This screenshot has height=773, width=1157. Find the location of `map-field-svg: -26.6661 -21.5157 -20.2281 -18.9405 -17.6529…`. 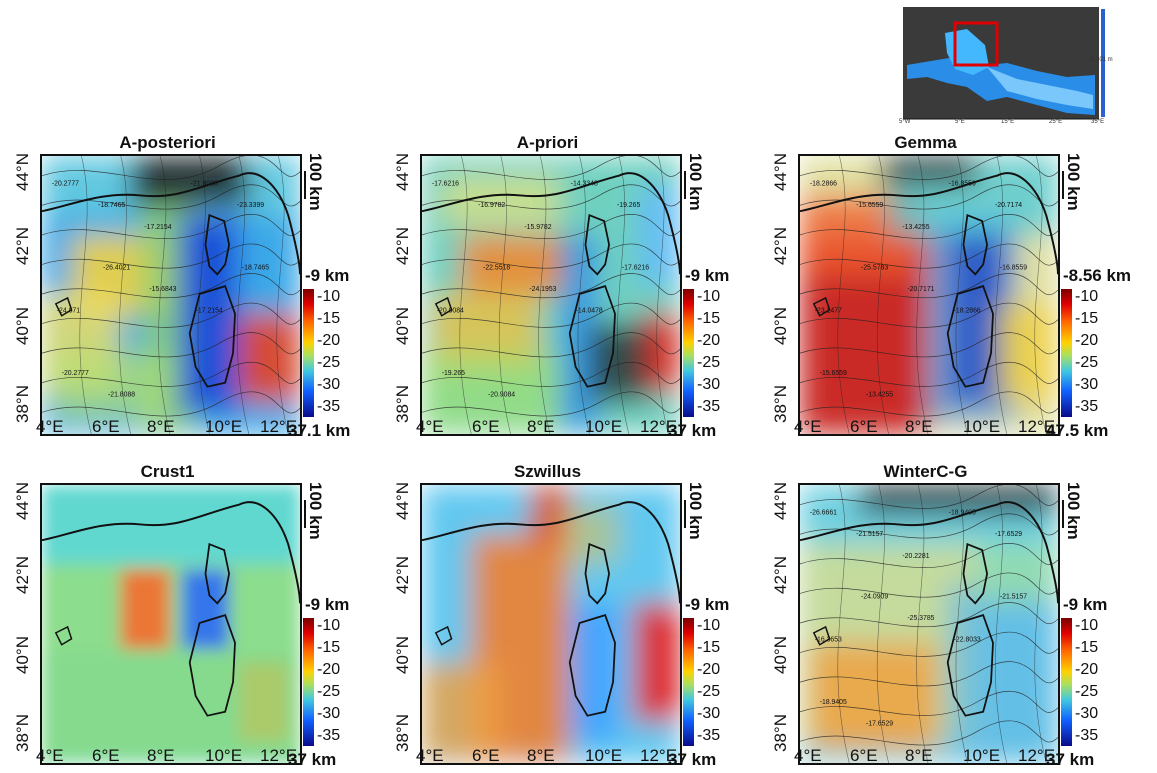

map-field-svg: -26.6661 -21.5157 -20.2281 -18.9405 -17.6529… is located at coordinates (929, 624).